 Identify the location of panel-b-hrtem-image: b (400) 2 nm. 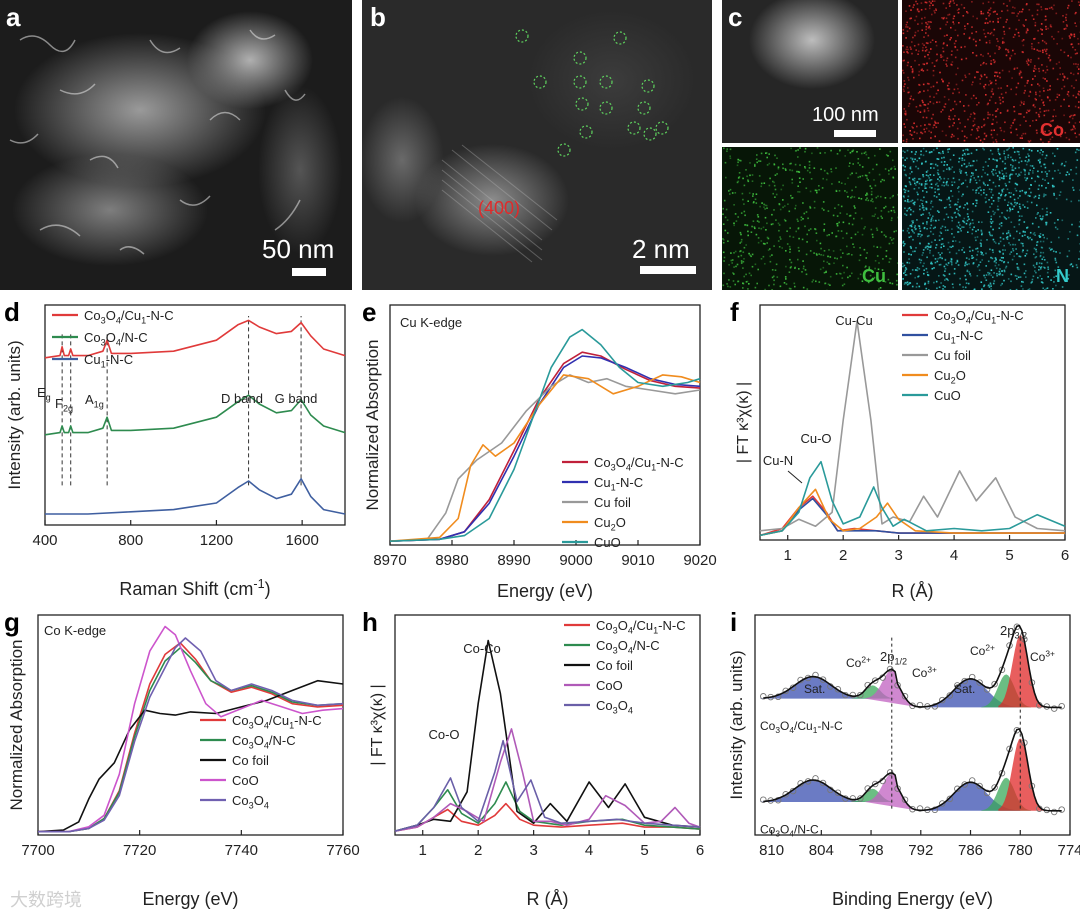
(537, 145).